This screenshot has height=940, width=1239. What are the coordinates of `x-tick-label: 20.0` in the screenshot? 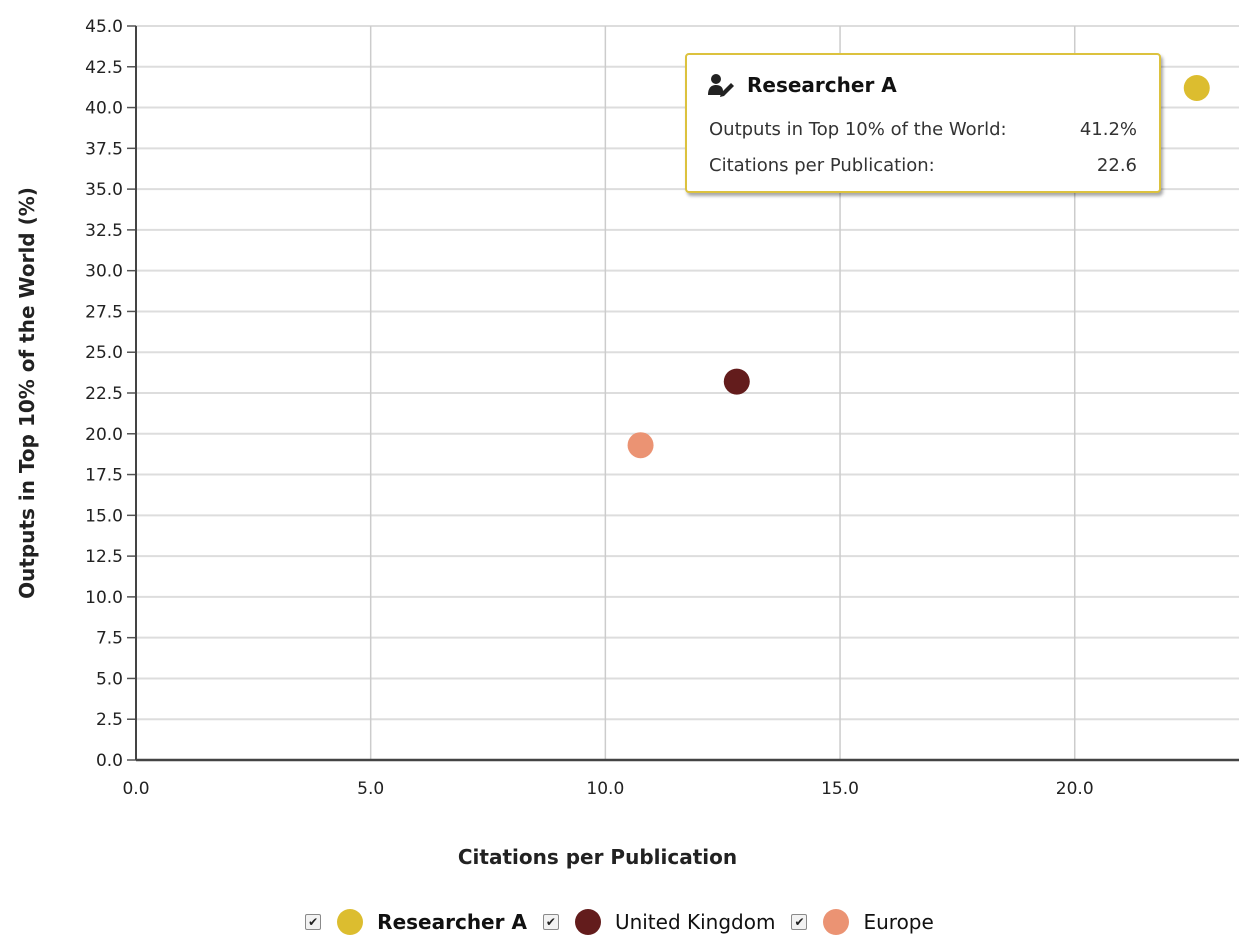 It's located at (1075, 789).